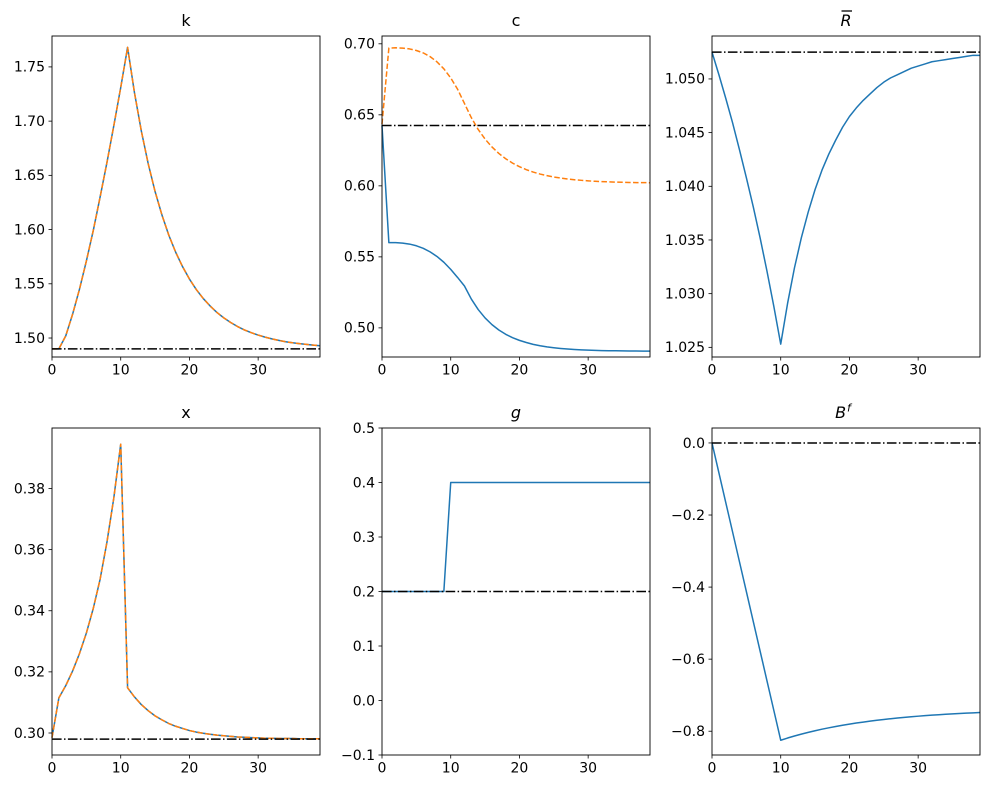 This screenshot has width=989, height=790. Describe the element at coordinates (359, 329) in the screenshot. I see `y-tick-label: 0.50` at that location.